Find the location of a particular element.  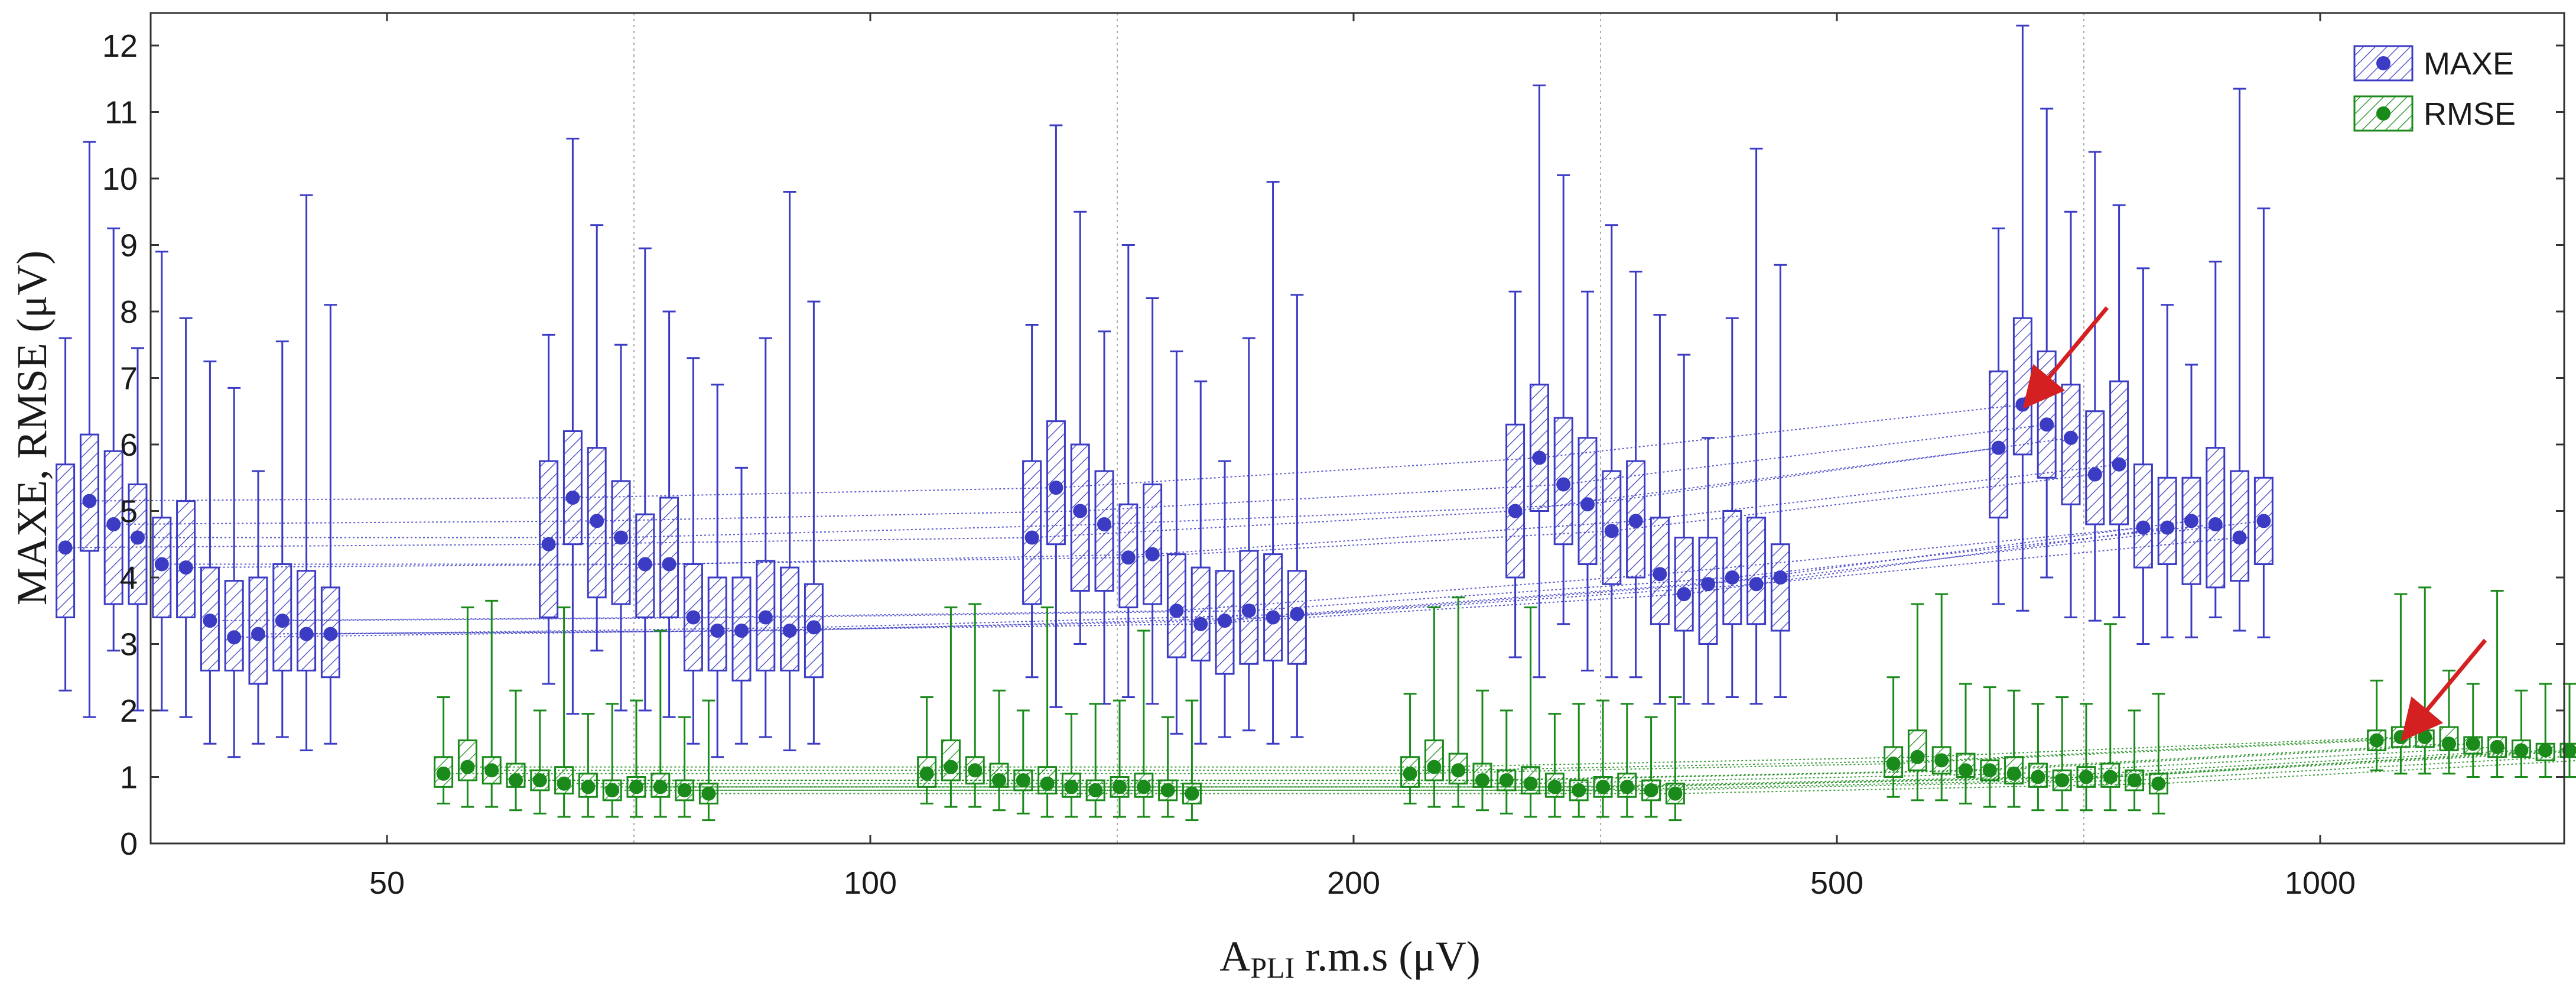

x-tick-label: 50 is located at coordinates (387, 883).